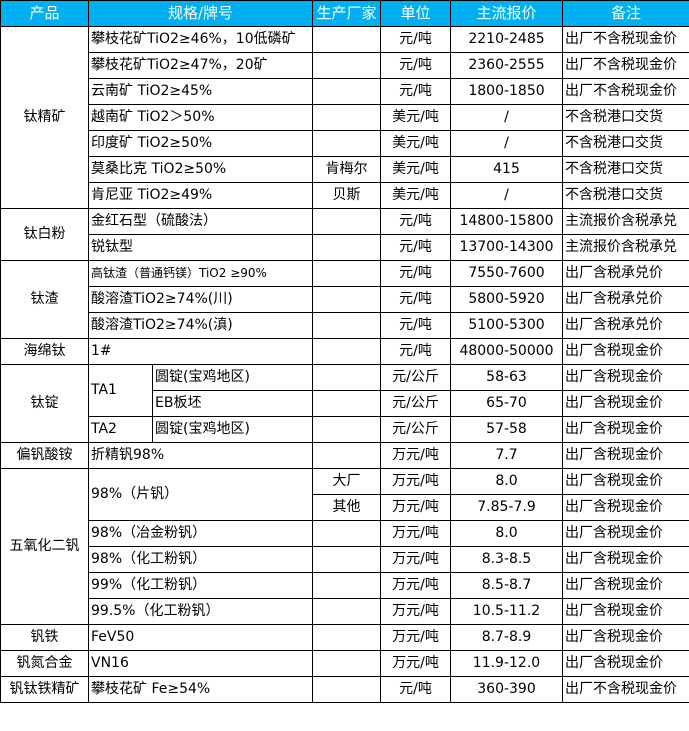  What do you see at coordinates (346, 507) in the screenshot?
I see `maker-cell: 其他` at bounding box center [346, 507].